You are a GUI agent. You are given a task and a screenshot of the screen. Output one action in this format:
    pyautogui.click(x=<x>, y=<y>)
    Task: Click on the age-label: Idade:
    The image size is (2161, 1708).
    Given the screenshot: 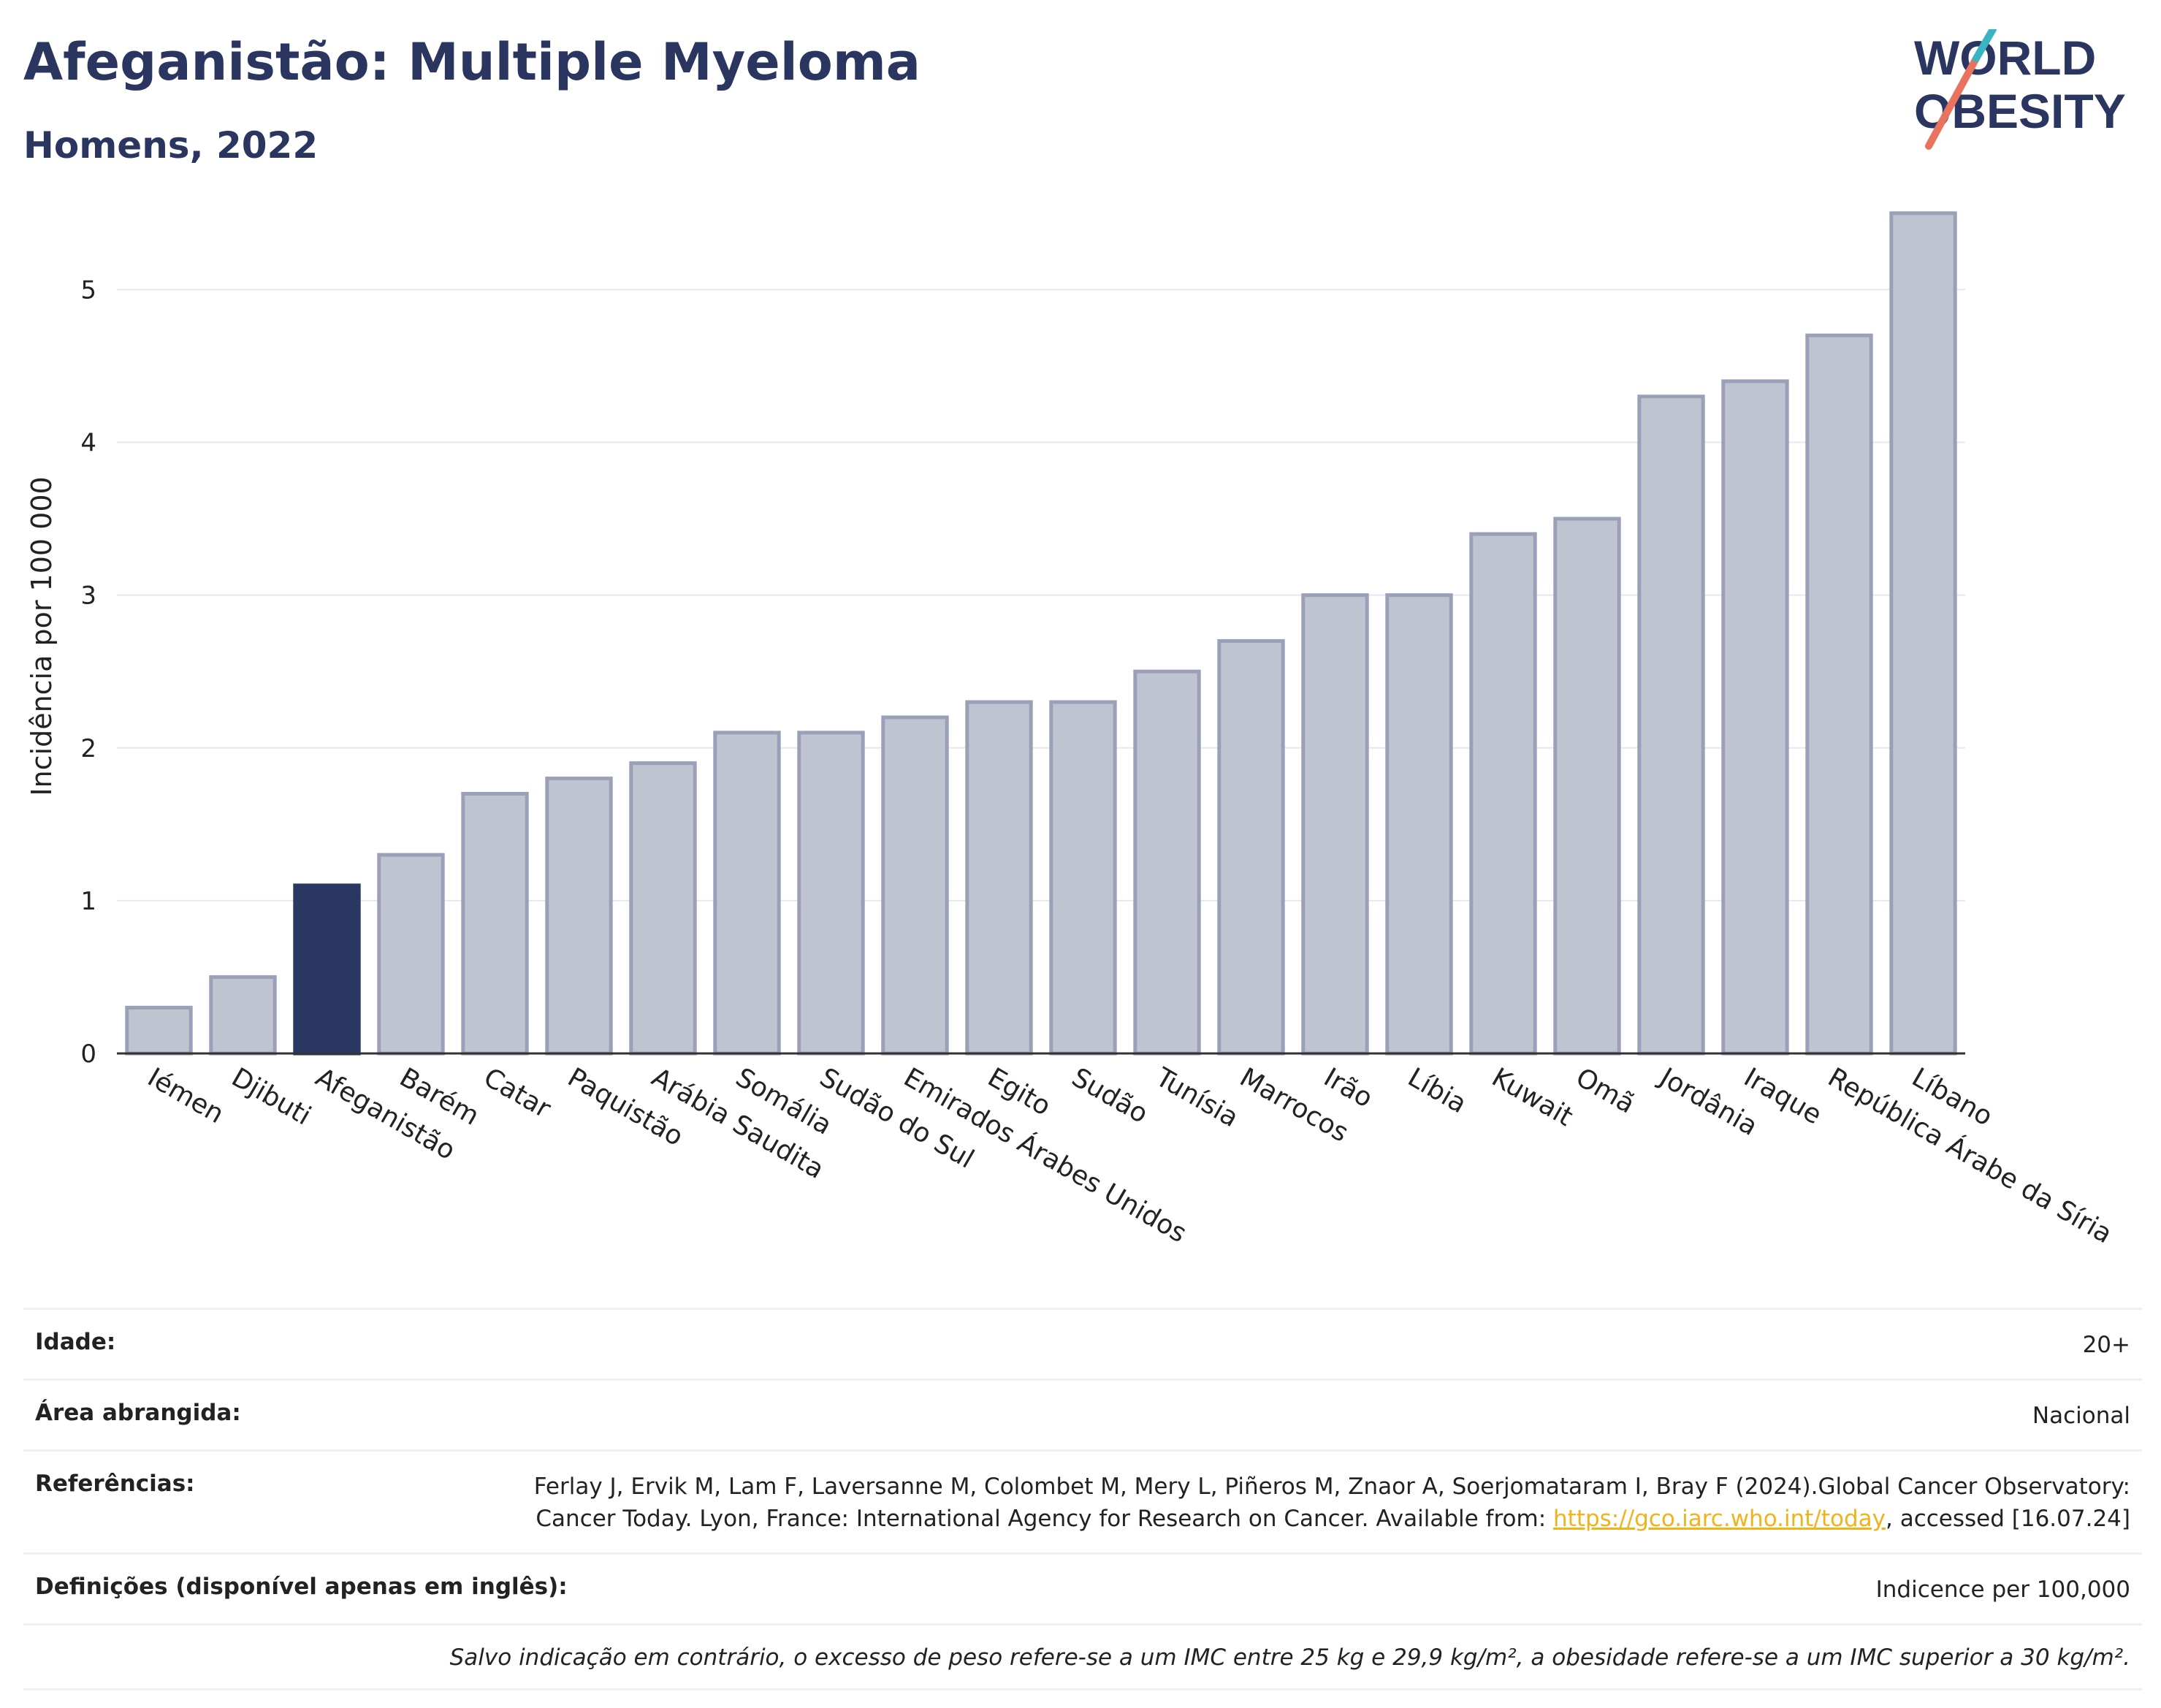 What is the action you would take?
    pyautogui.click(x=75, y=1342)
    